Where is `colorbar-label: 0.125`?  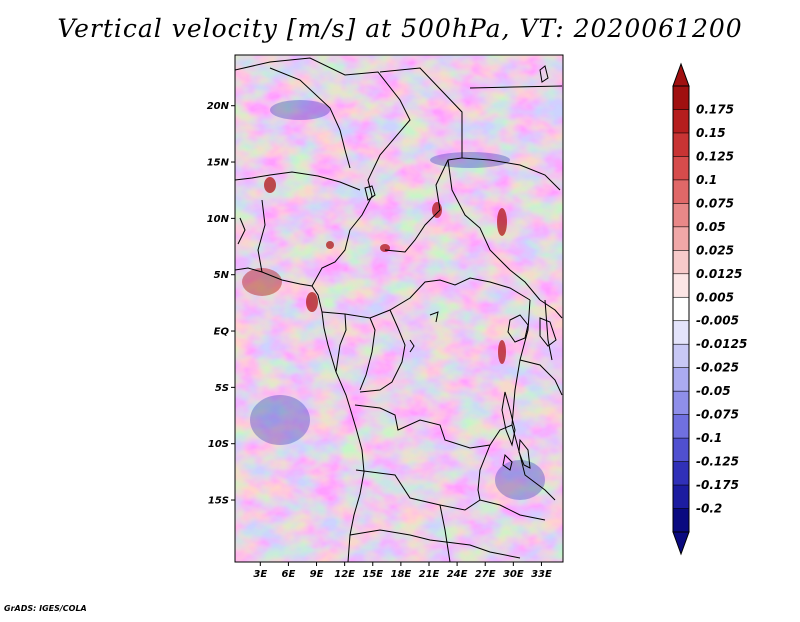
colorbar-label: 0.125 is located at coordinates (715, 156).